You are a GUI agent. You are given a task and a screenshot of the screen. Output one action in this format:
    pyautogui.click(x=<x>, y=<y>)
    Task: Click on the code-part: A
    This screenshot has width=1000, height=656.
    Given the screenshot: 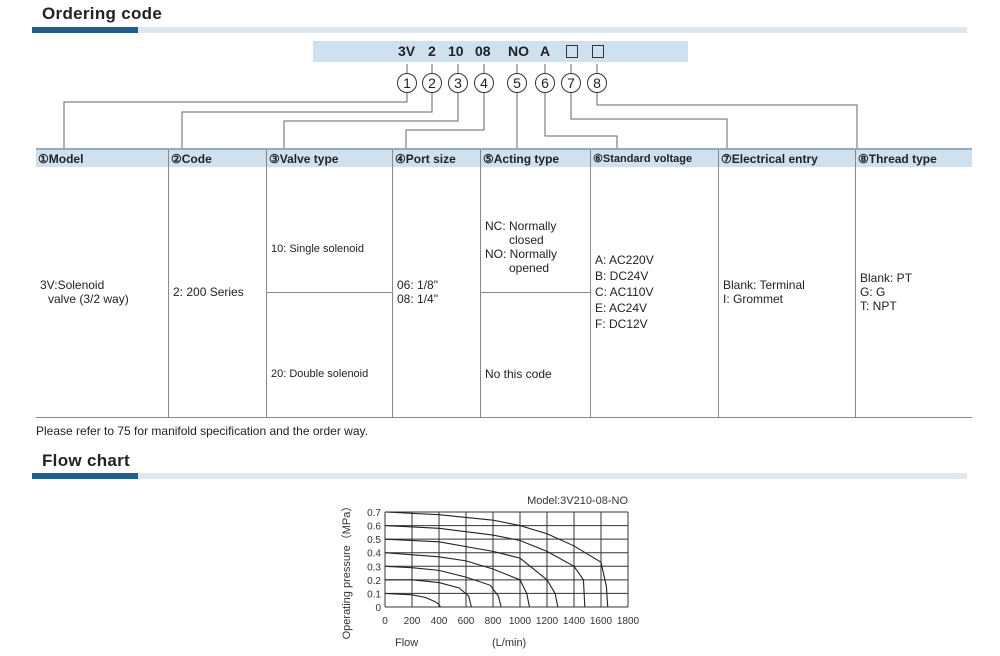 What is the action you would take?
    pyautogui.click(x=545, y=51)
    